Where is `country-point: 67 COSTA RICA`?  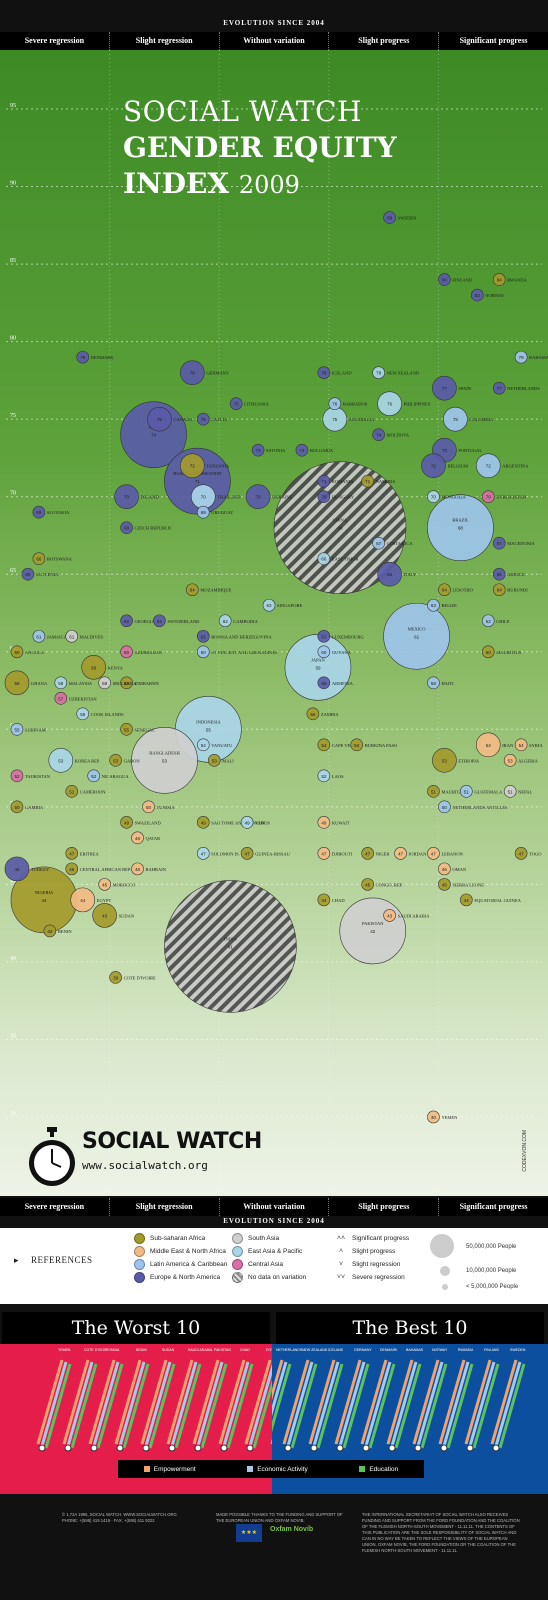
country-point: 67 COSTA RICA is located at coordinates (393, 543).